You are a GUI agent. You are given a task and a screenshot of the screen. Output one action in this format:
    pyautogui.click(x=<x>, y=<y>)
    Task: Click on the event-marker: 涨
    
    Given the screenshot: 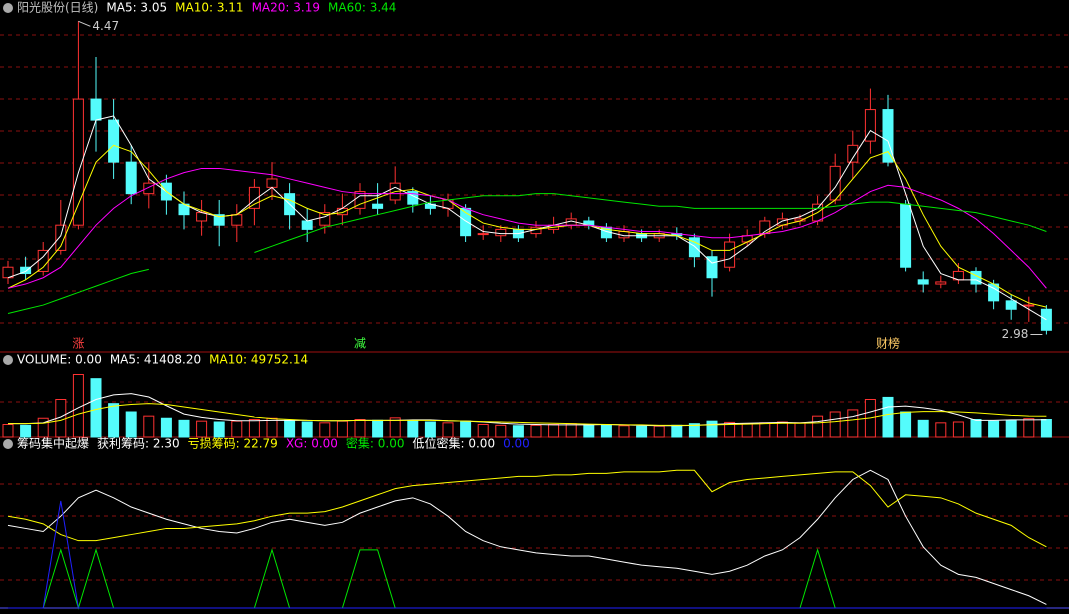 What is the action you would take?
    pyautogui.click(x=78, y=343)
    